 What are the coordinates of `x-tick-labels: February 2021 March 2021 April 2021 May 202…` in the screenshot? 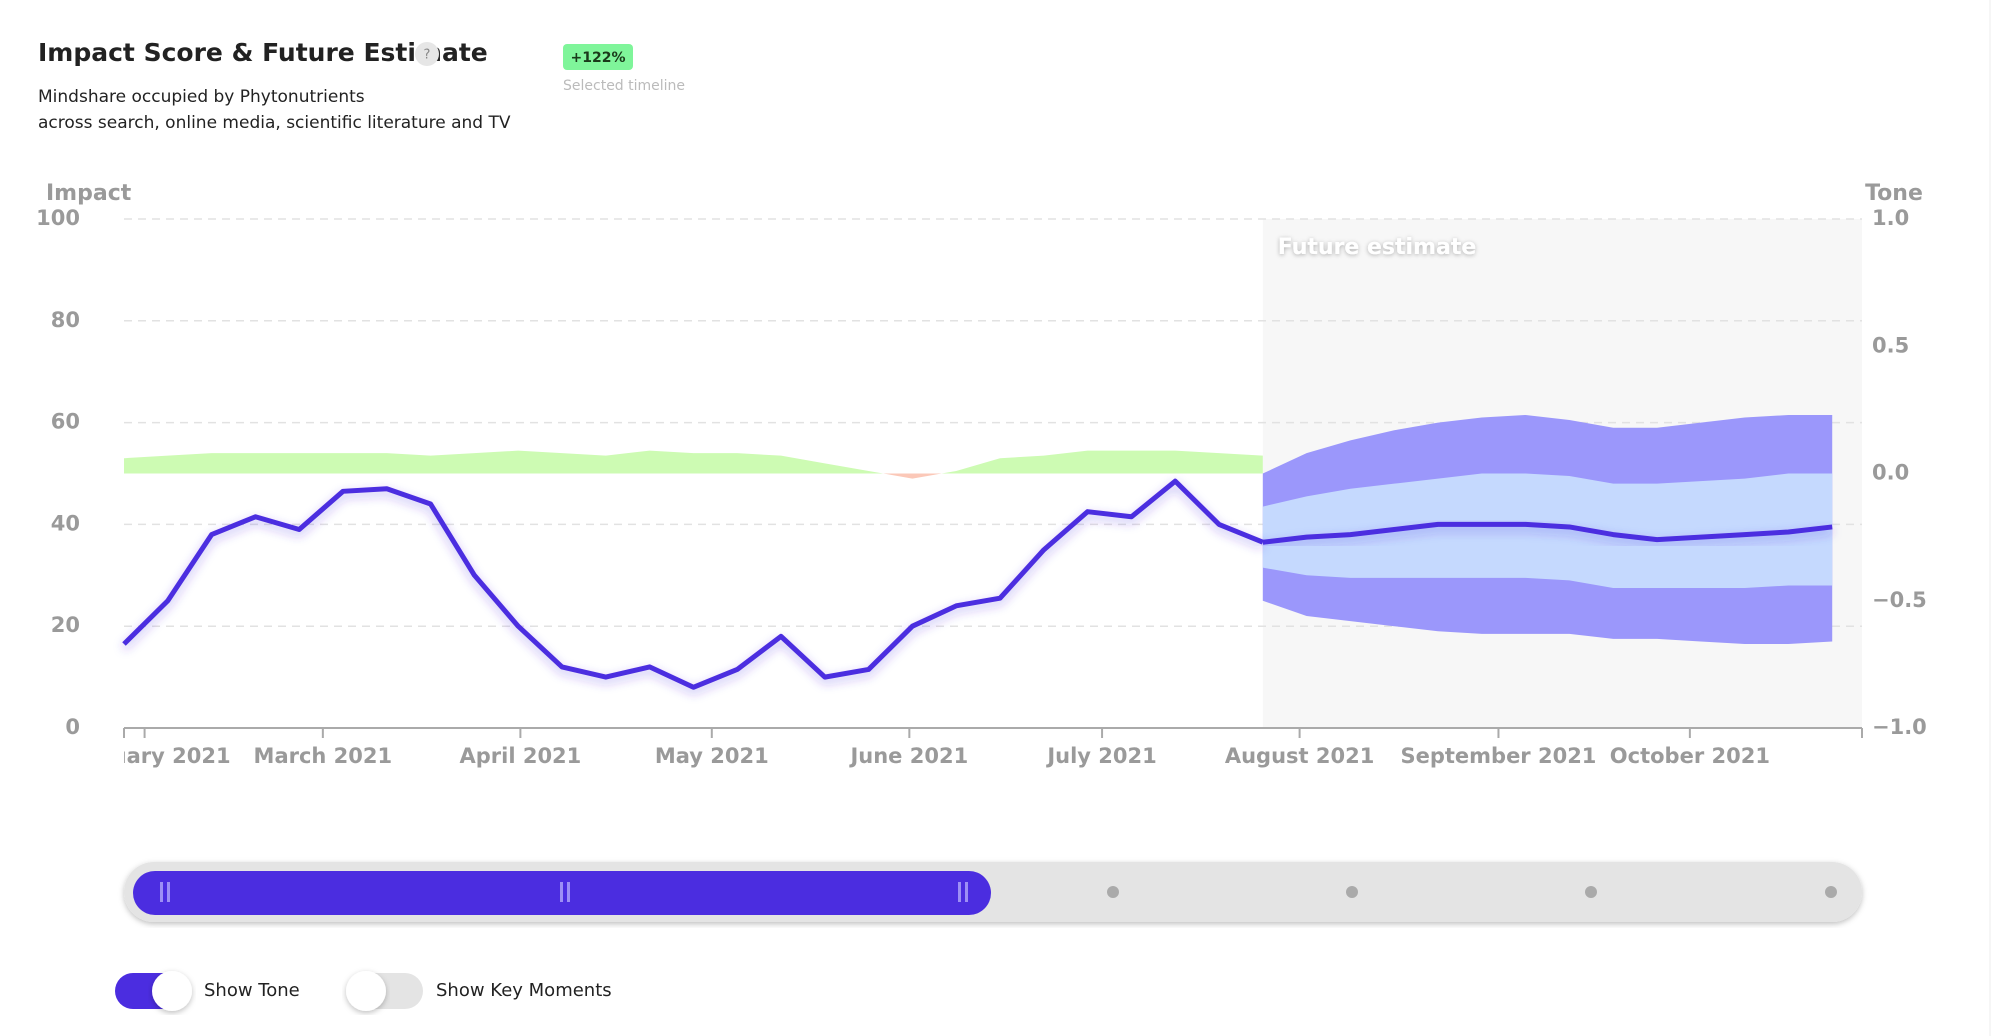 It's located at (914, 756).